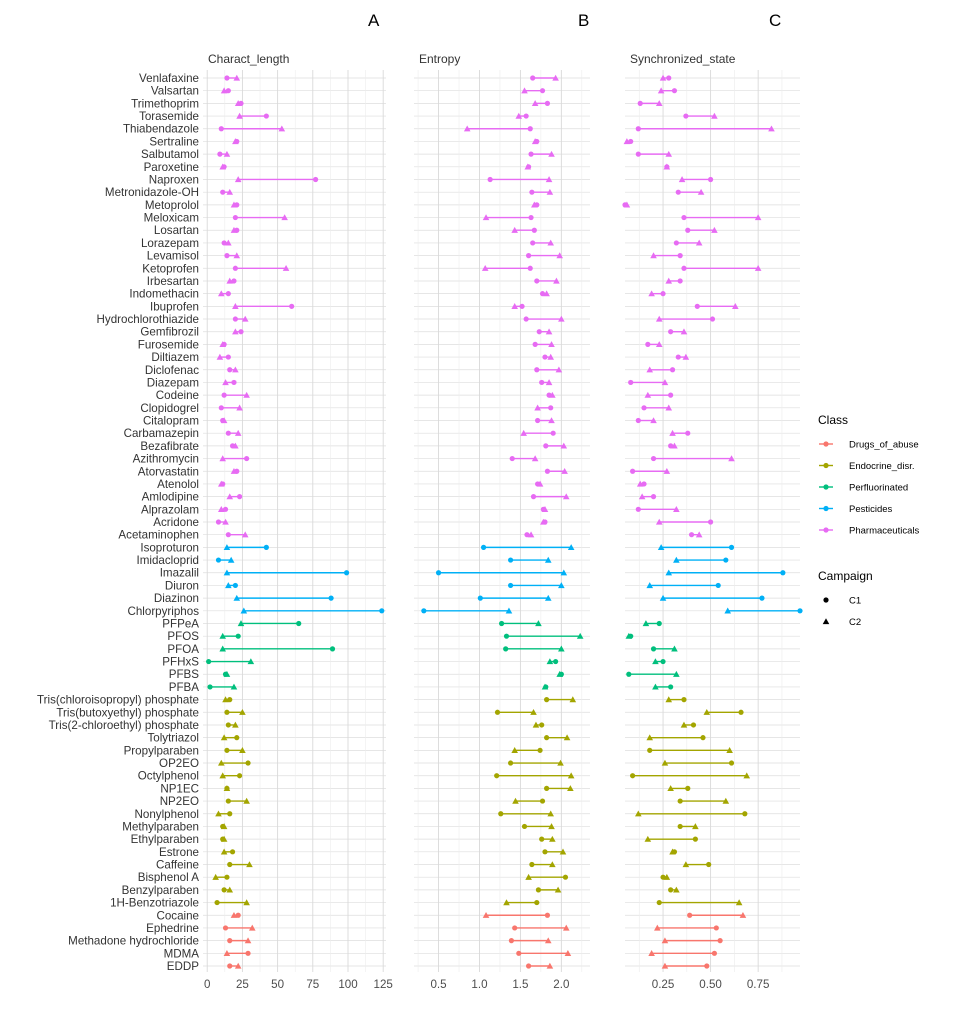 The image size is (969, 1028). What do you see at coordinates (223, 344) in the screenshot?
I see `dumbbell-furosemide` at bounding box center [223, 344].